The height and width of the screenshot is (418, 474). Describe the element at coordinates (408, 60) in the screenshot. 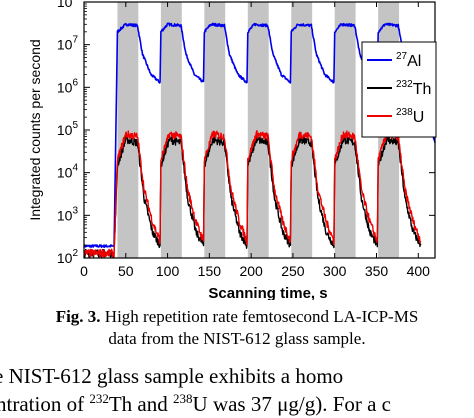

I see `legend-label-al: 27Al` at that location.